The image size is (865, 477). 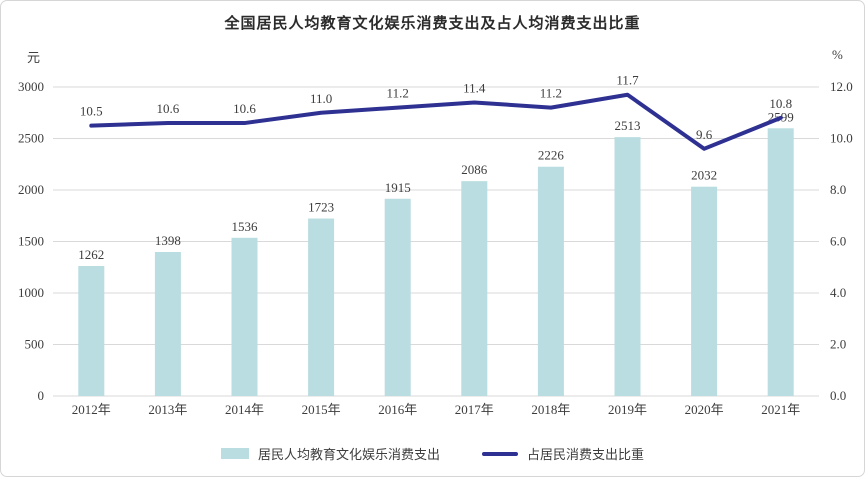 What do you see at coordinates (41, 395) in the screenshot?
I see `left-axis-tick-label: 0` at bounding box center [41, 395].